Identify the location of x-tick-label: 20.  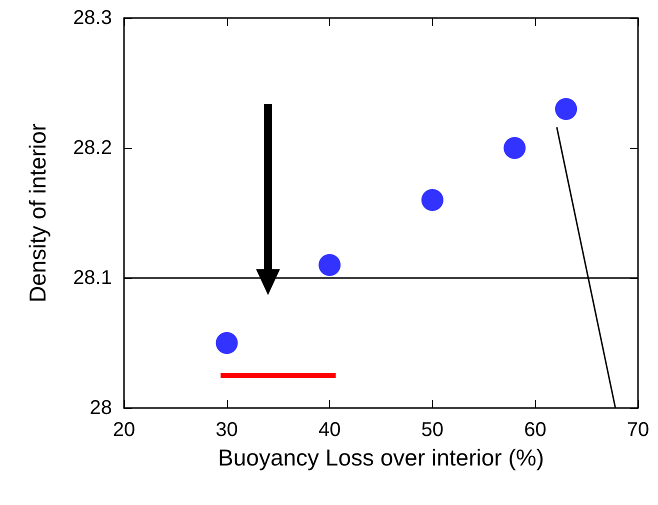
(124, 430).